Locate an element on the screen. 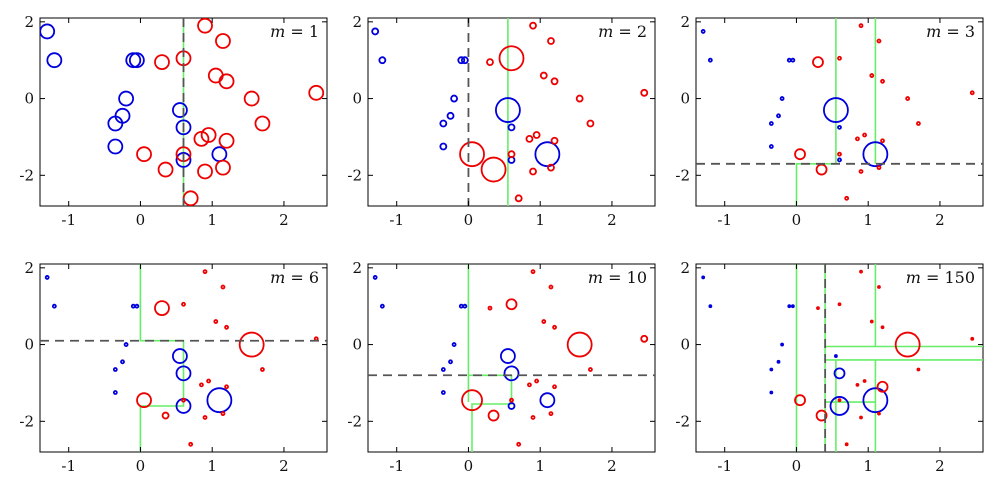 Image resolution: width=1008 pixels, height=495 pixels. iteration-label: m = 6 is located at coordinates (294, 277).